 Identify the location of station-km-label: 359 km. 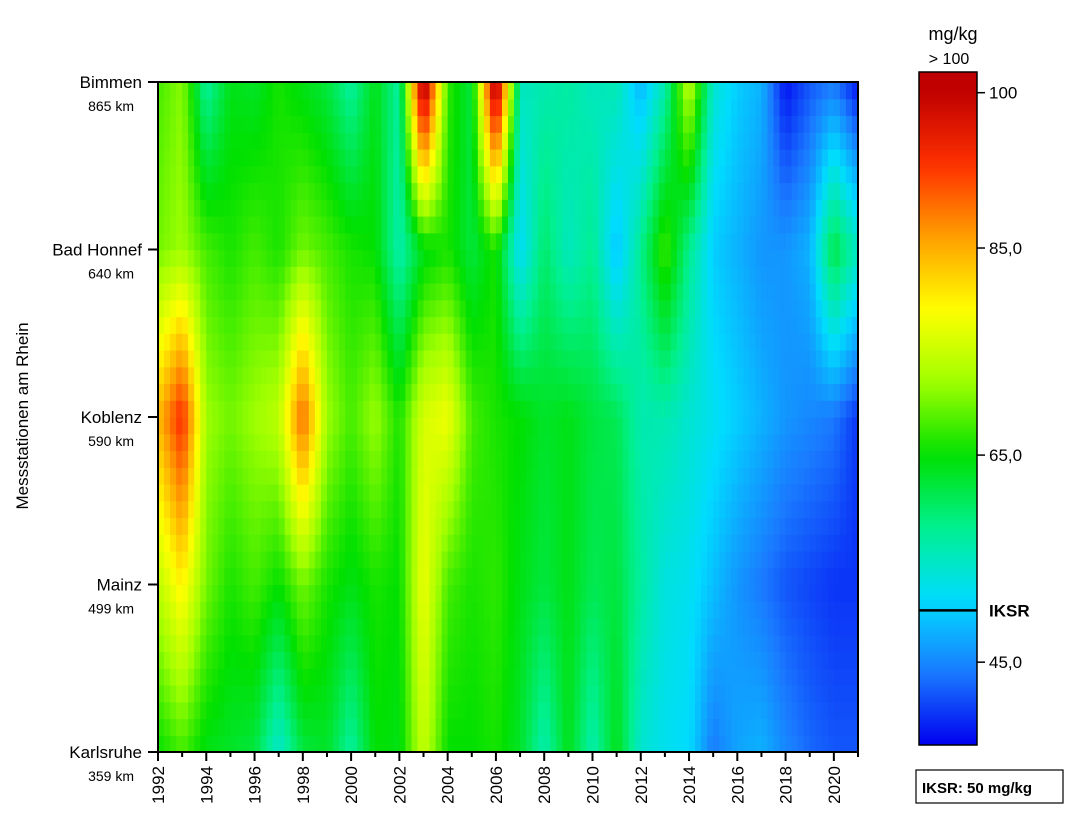
(111, 776).